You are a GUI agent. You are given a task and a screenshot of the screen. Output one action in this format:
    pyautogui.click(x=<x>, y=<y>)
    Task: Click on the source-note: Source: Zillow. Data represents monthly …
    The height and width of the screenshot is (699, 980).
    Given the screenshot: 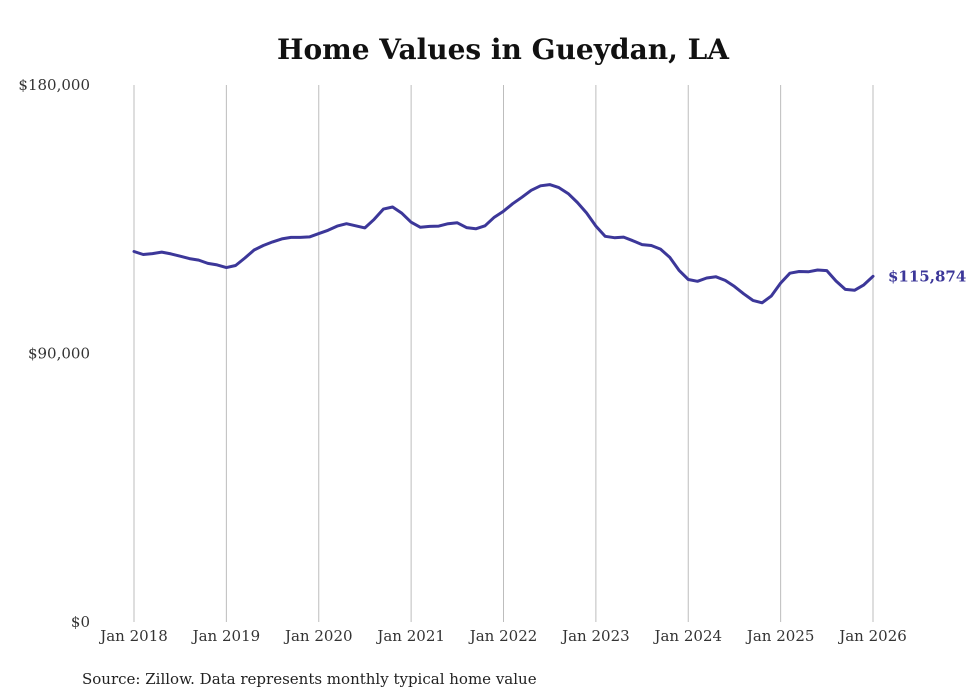 What is the action you would take?
    pyautogui.click(x=309, y=679)
    